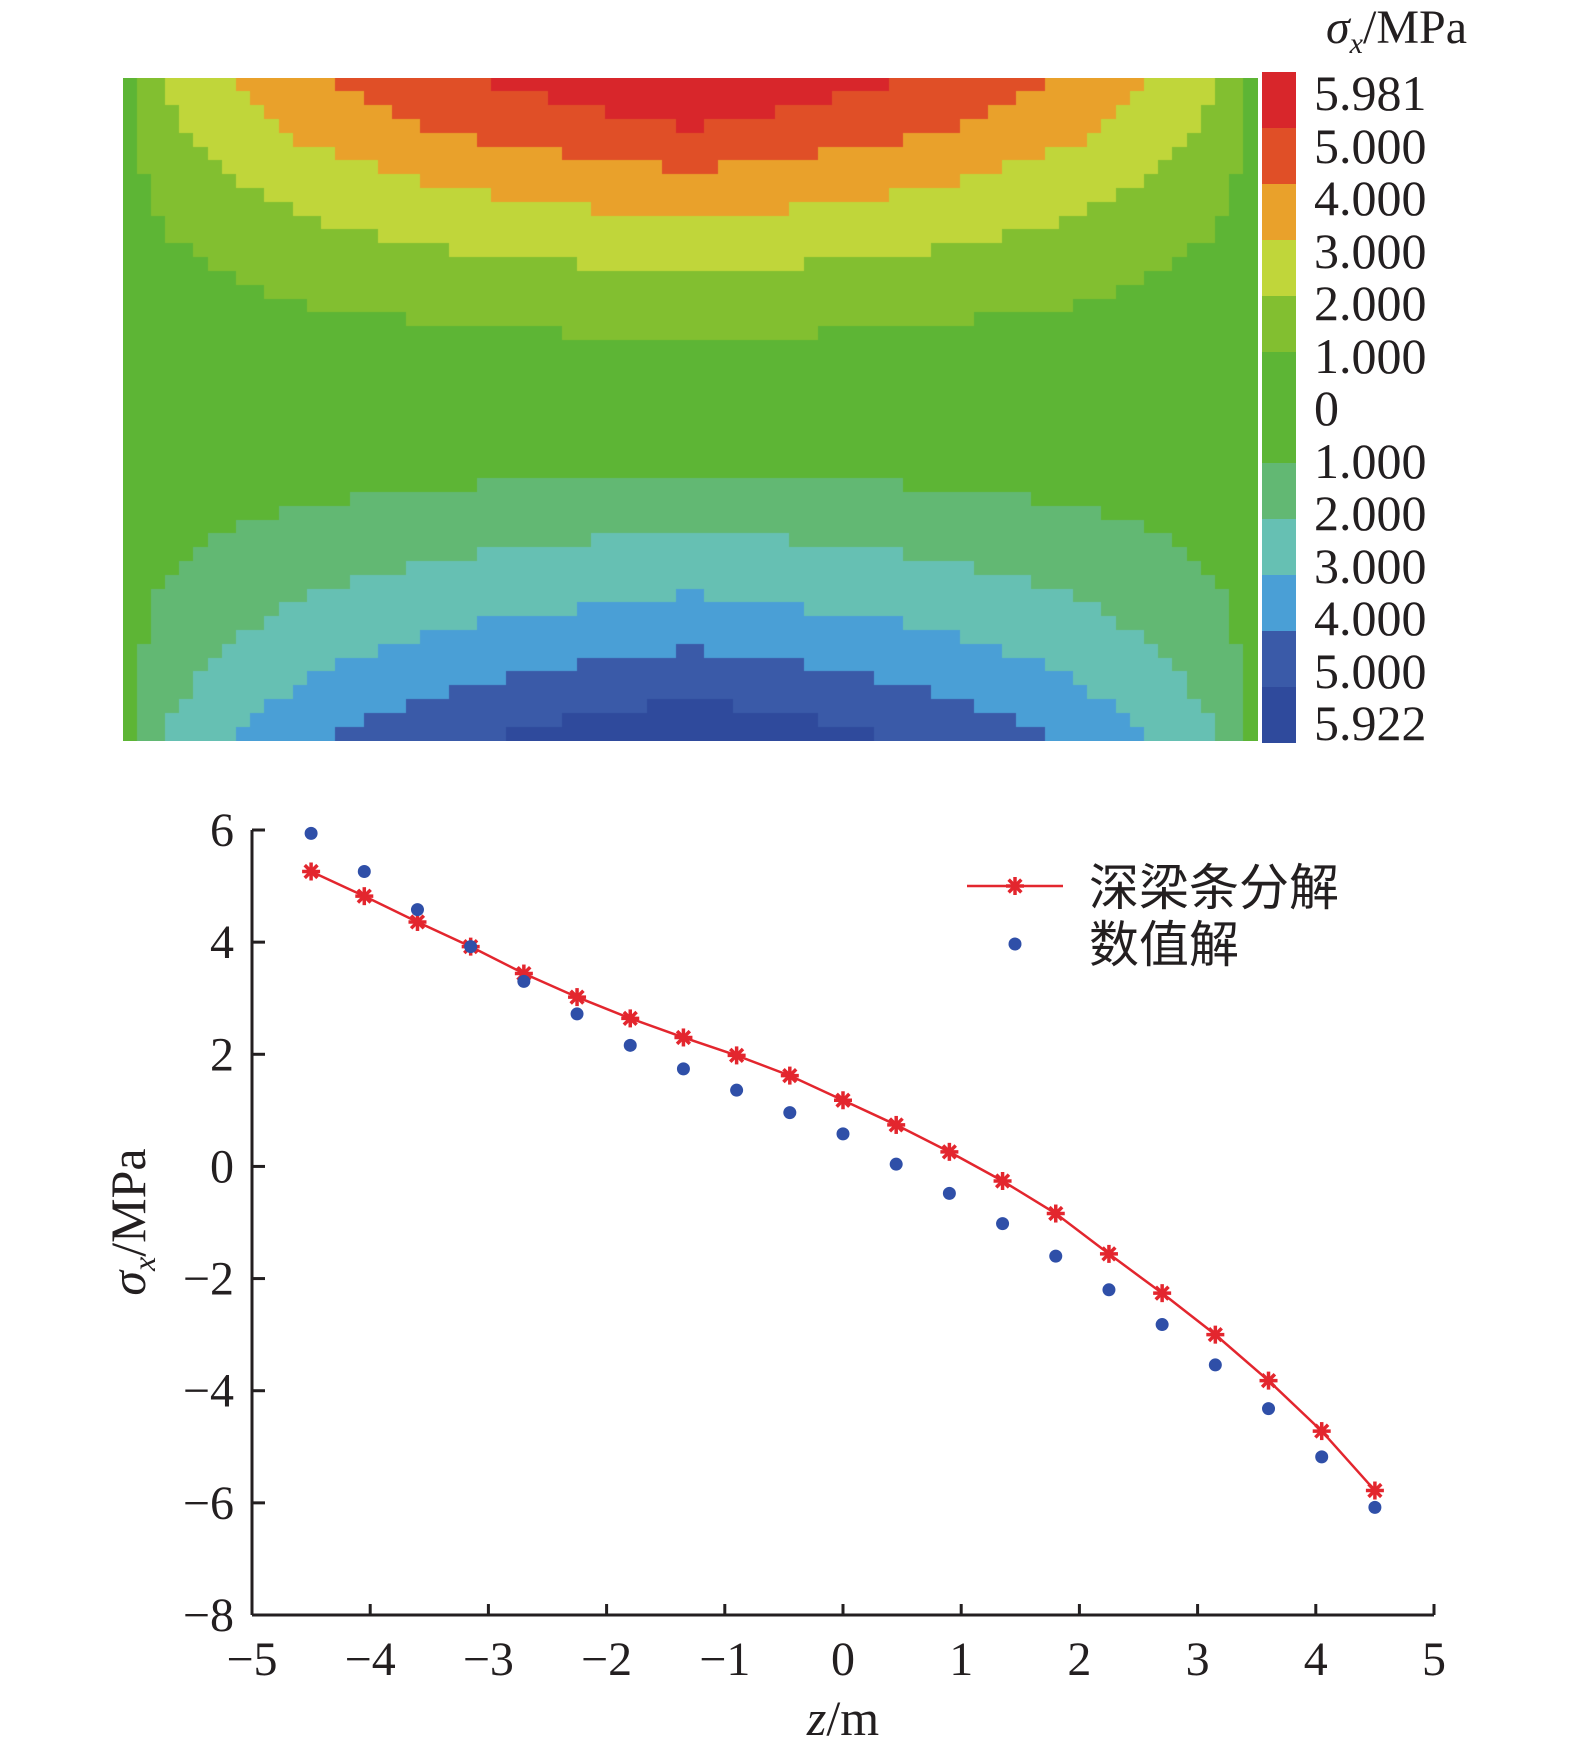 The image size is (1575, 1750). Describe the element at coordinates (842, 1718) in the screenshot. I see `x-axis-label: z/m` at that location.